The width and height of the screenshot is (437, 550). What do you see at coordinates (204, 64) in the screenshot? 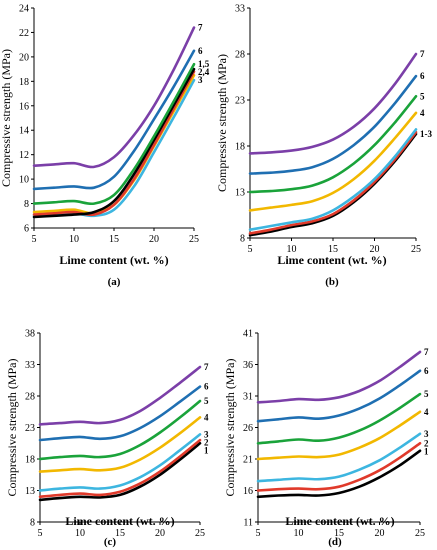
I see `series-label: 1,5` at bounding box center [204, 64].